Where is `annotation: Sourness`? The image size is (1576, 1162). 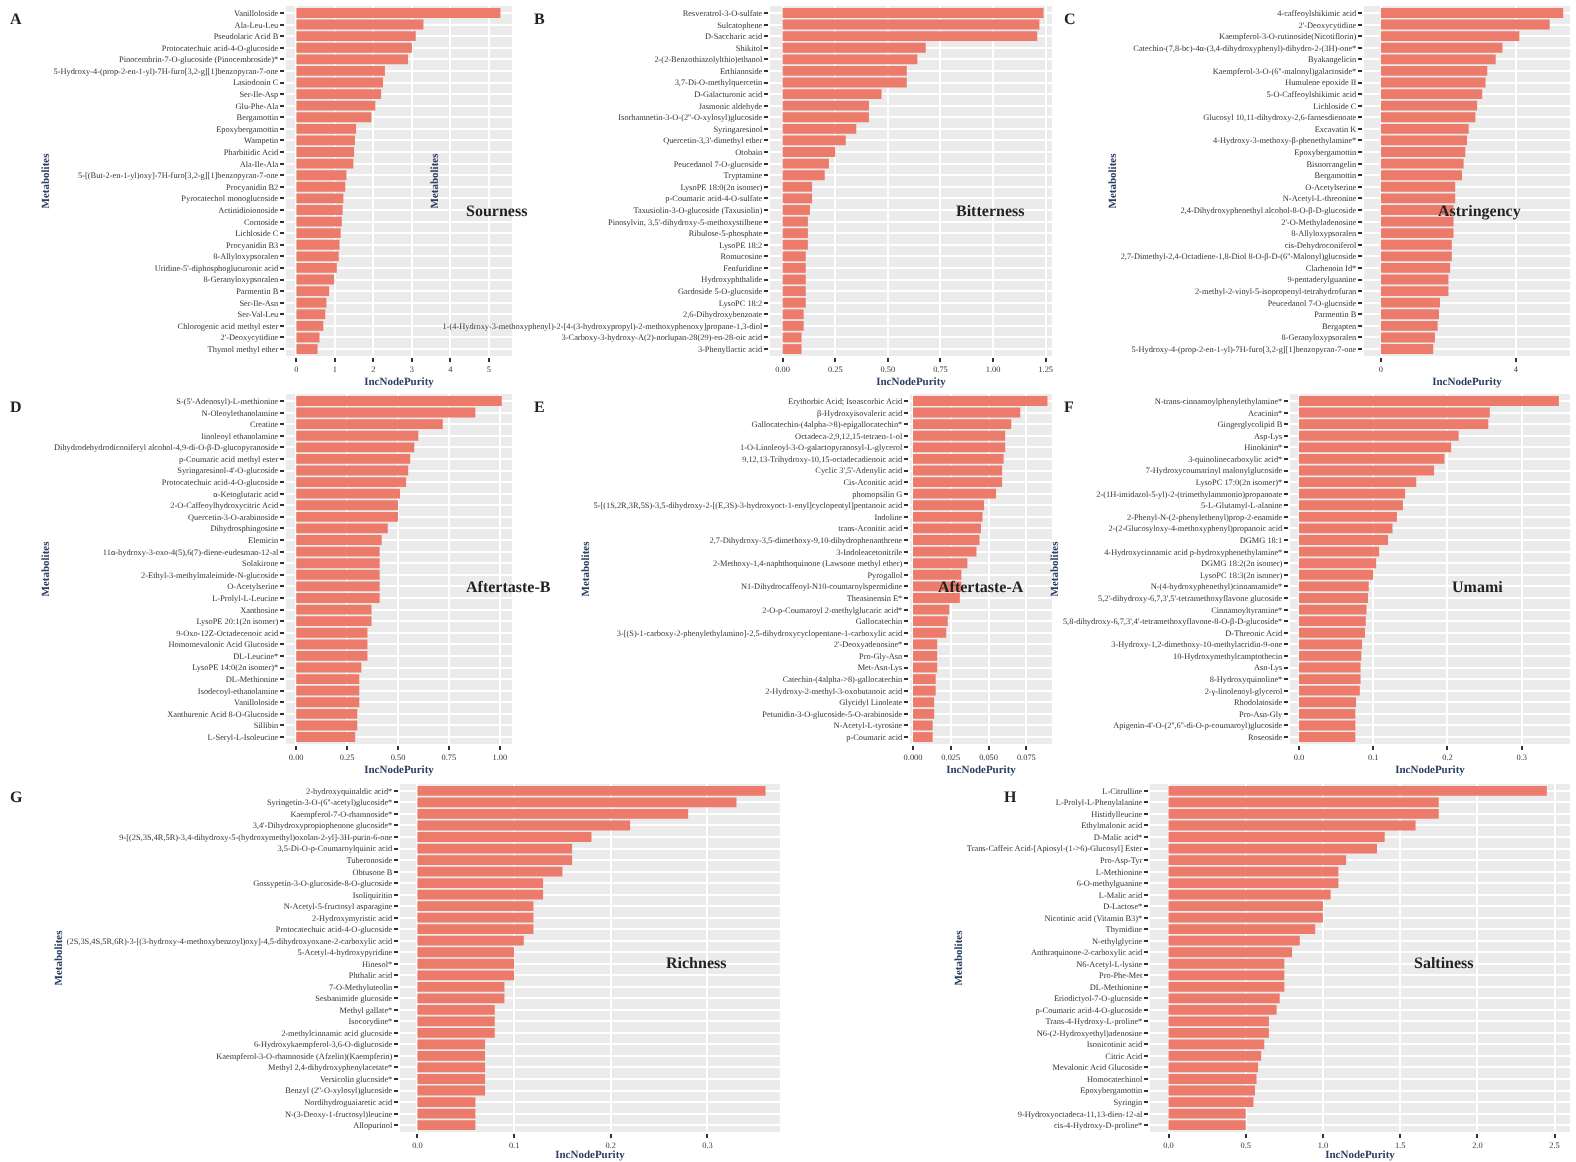
annotation: Sourness is located at coordinates (497, 211).